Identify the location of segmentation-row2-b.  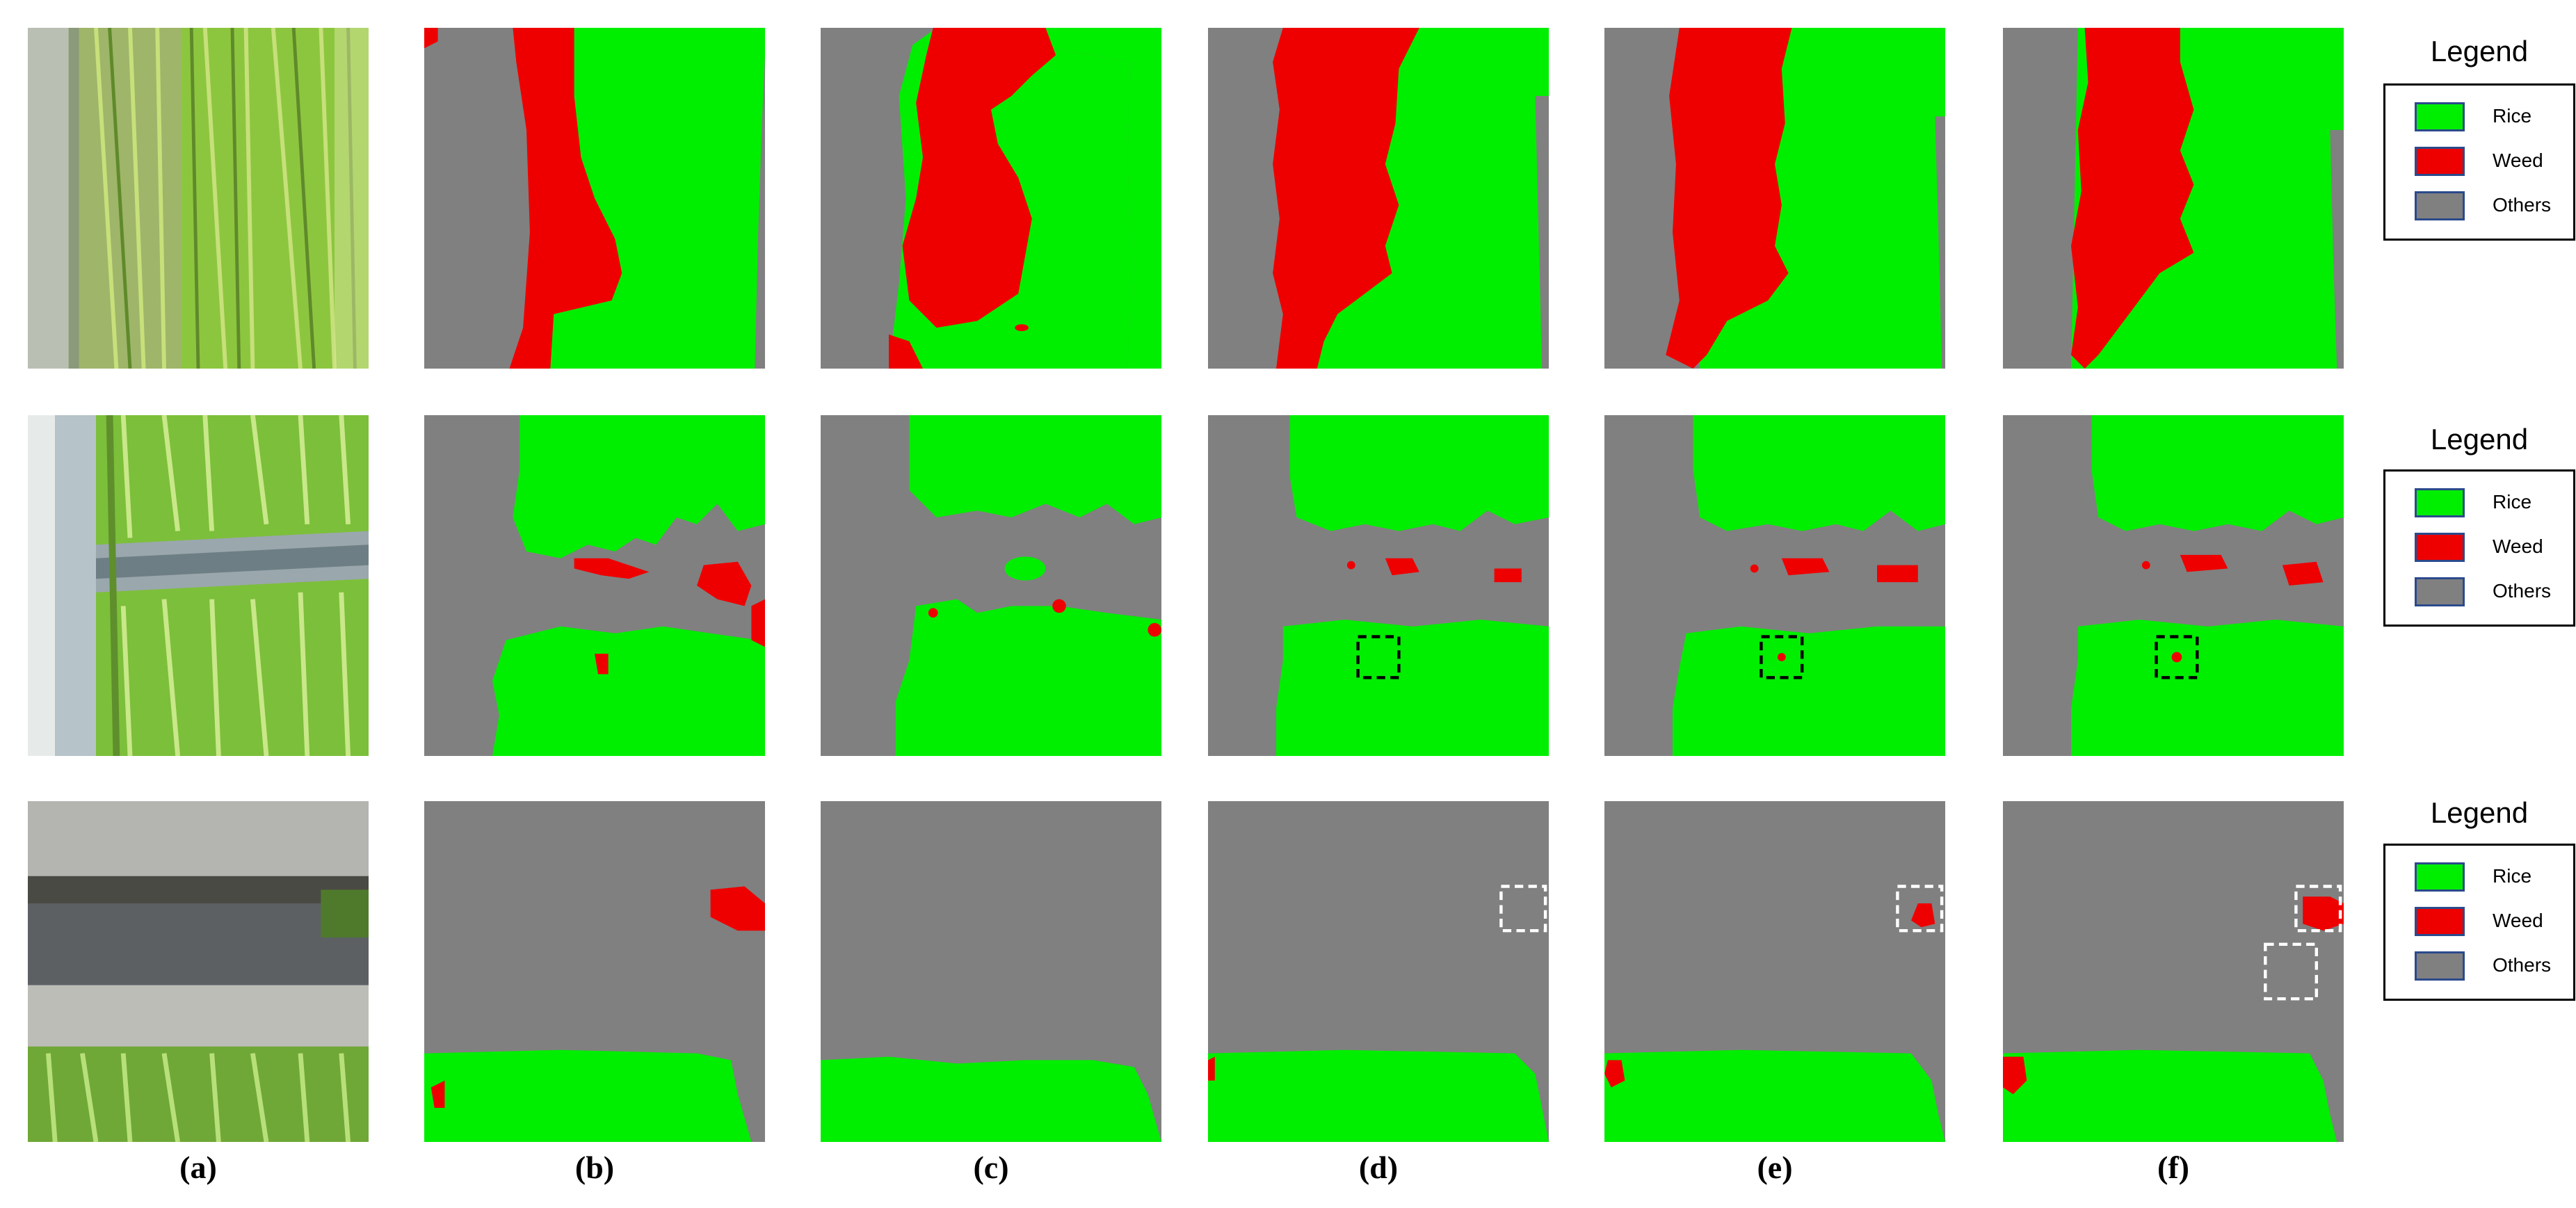
(594, 585).